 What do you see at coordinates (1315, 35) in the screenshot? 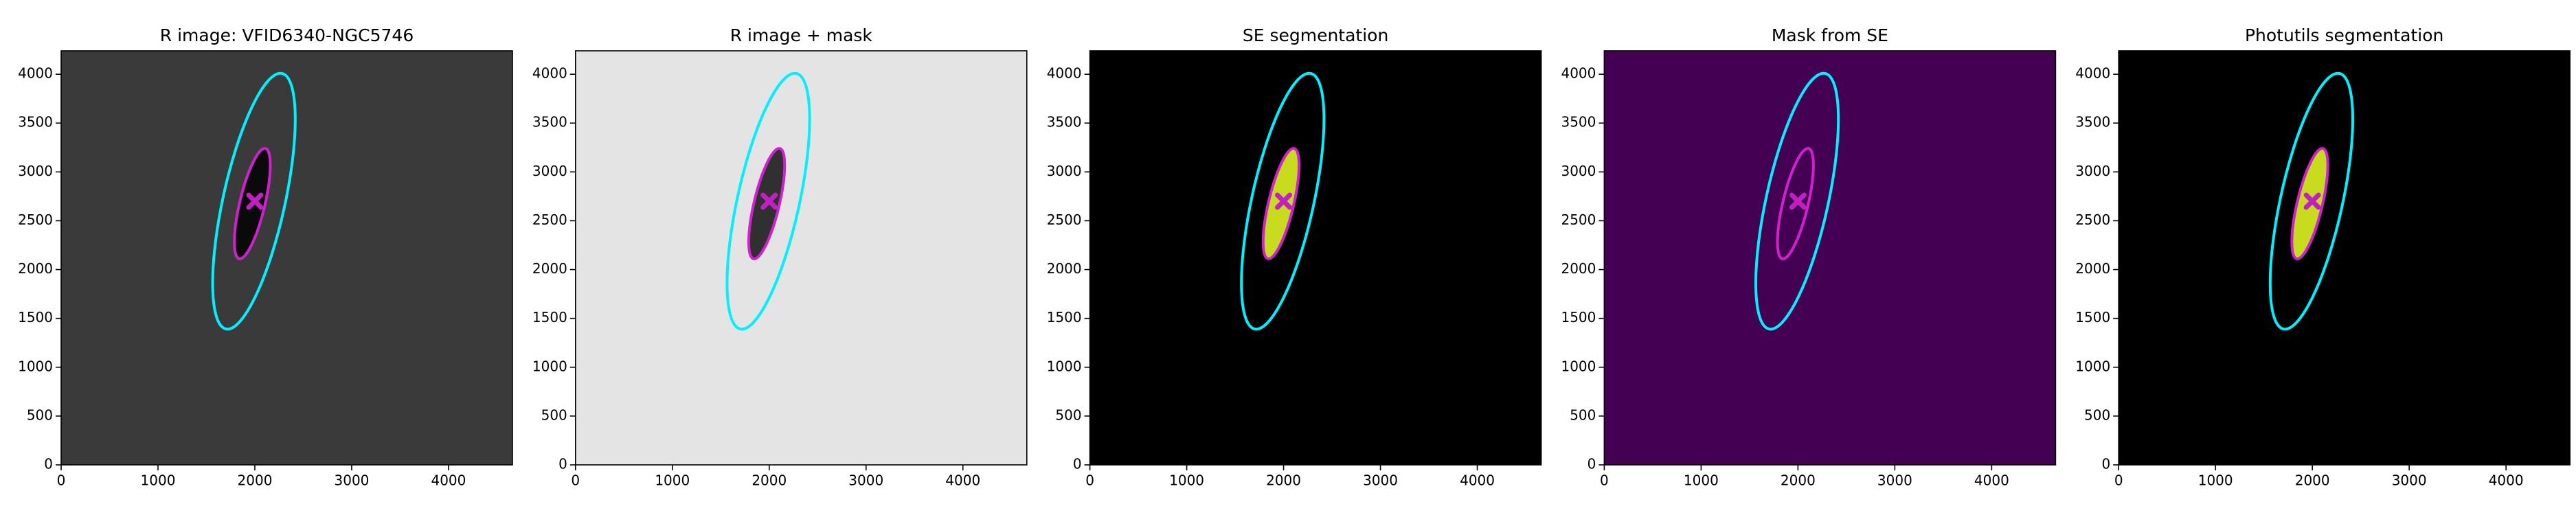
I see `panel-title: SE segmentation` at bounding box center [1315, 35].